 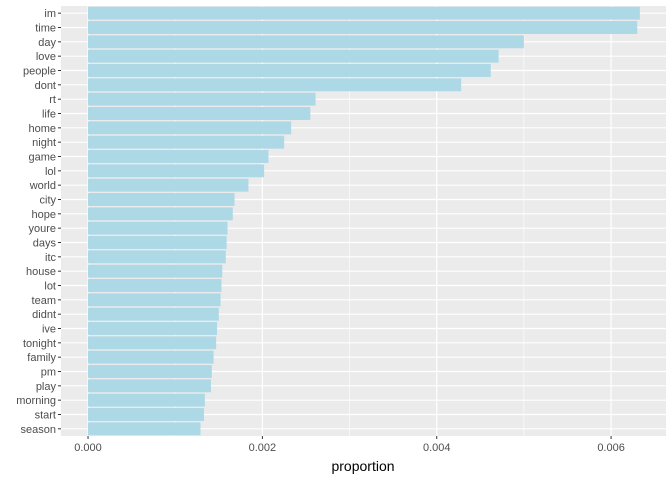 What do you see at coordinates (50, 287) in the screenshot?
I see `y-tick-label: lot` at bounding box center [50, 287].